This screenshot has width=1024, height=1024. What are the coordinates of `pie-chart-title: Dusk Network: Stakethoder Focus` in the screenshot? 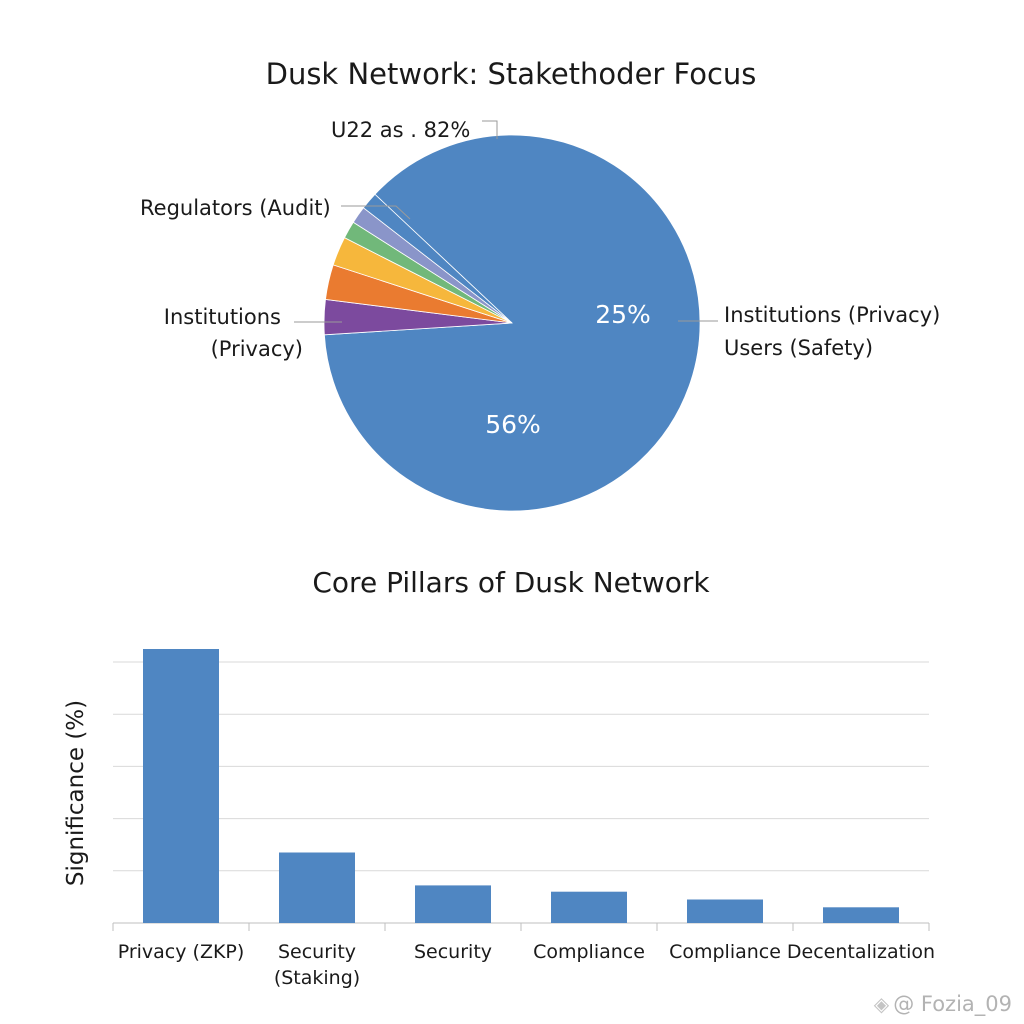 It's located at (511, 74).